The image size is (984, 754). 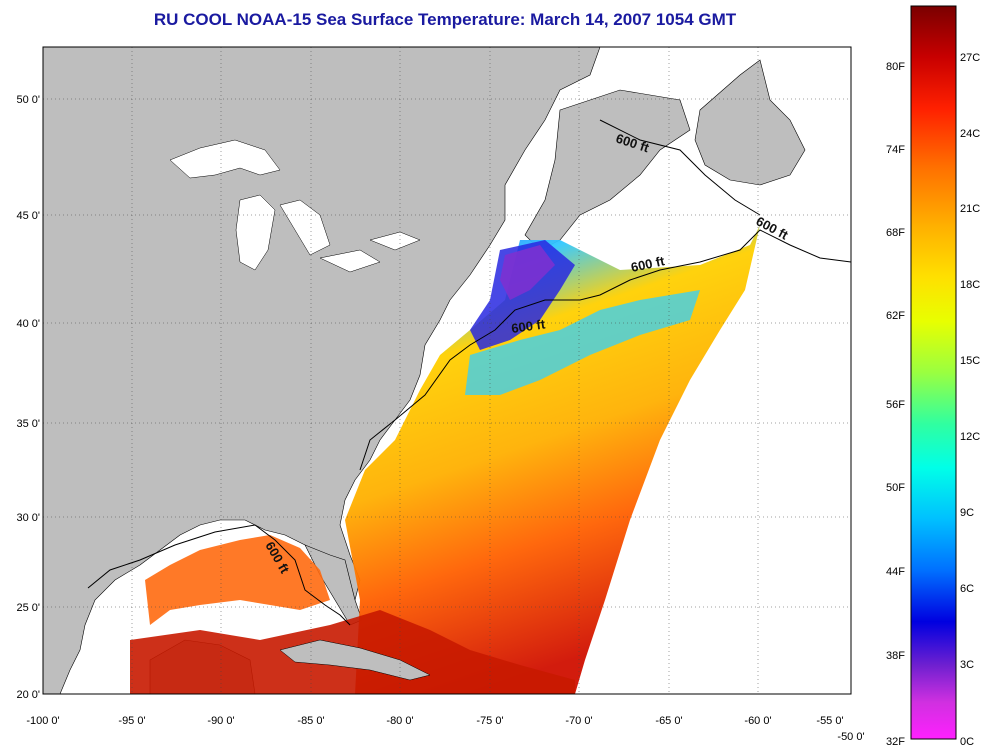 What do you see at coordinates (970, 400) in the screenshot?
I see `colorbar-celsius-labels: 27C 24C 21C 18C 15C 12C 9C 6C 3C 0C` at bounding box center [970, 400].